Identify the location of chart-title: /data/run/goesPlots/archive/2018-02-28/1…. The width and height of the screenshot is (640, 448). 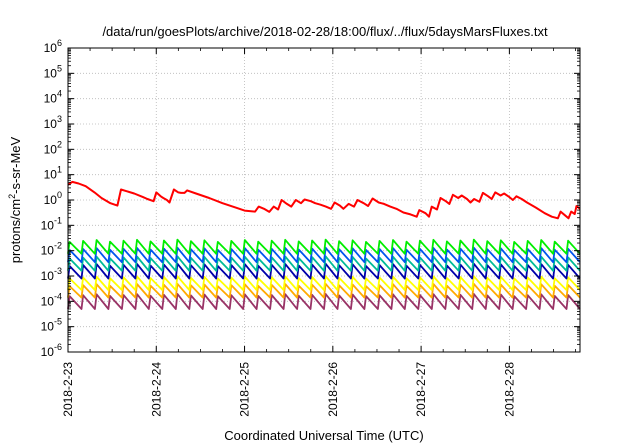
(325, 31).